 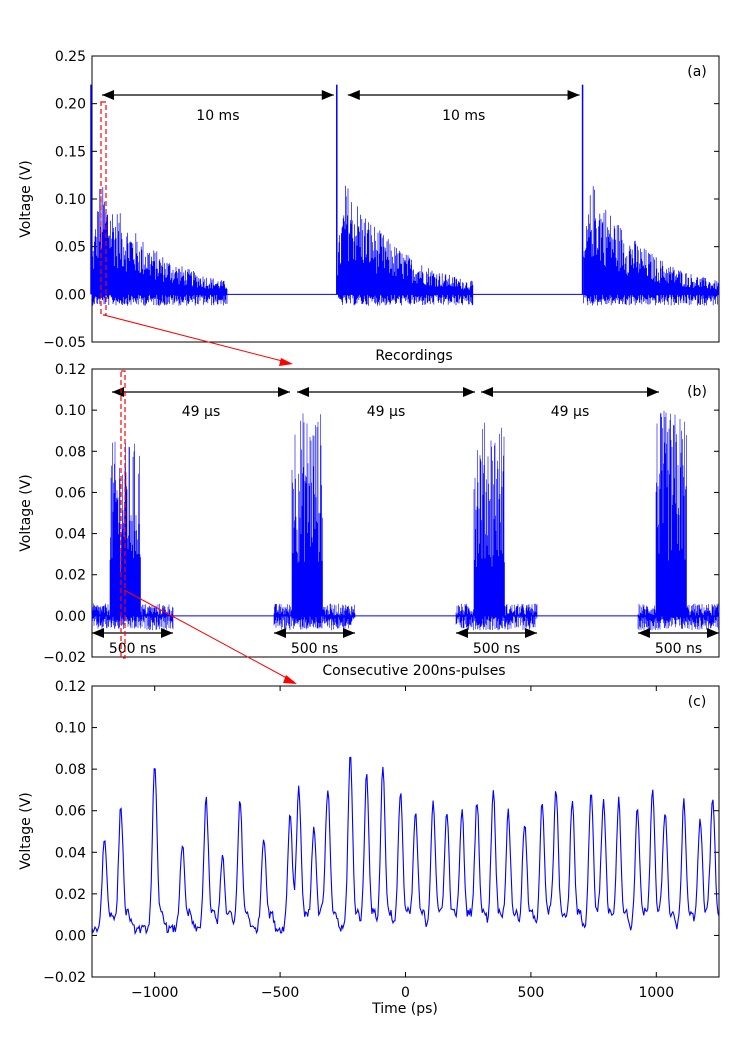 What do you see at coordinates (64, 343) in the screenshot?
I see `y-tick-label: −0.05` at bounding box center [64, 343].